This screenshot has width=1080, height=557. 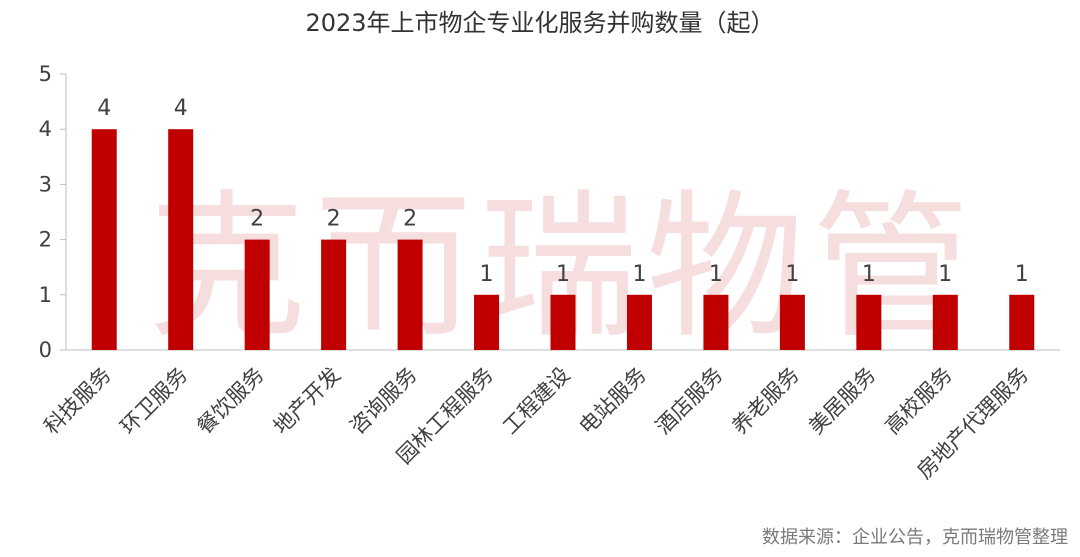 What do you see at coordinates (45, 184) in the screenshot?
I see `y-tick-label: 3` at bounding box center [45, 184].